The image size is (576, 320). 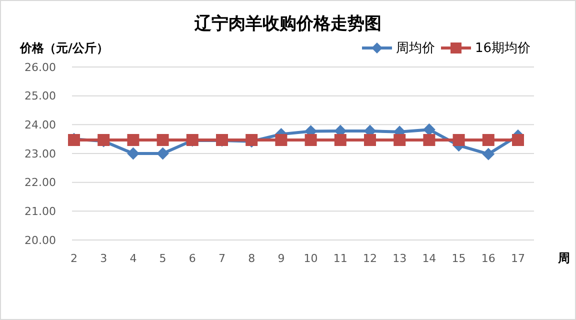 What do you see at coordinates (40, 183) in the screenshot?
I see `y-tick-label: 22.00` at bounding box center [40, 183].